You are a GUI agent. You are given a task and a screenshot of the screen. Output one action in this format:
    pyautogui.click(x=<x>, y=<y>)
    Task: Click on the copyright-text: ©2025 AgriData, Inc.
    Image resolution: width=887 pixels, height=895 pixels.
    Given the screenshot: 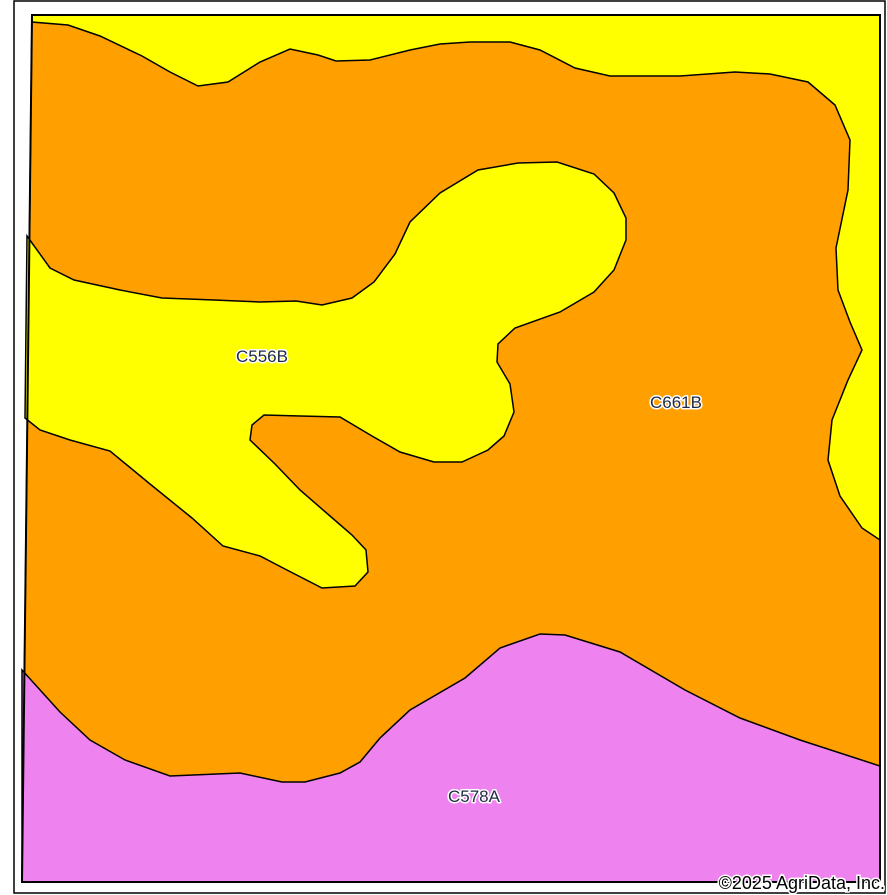 What is the action you would take?
    pyautogui.click(x=802, y=883)
    